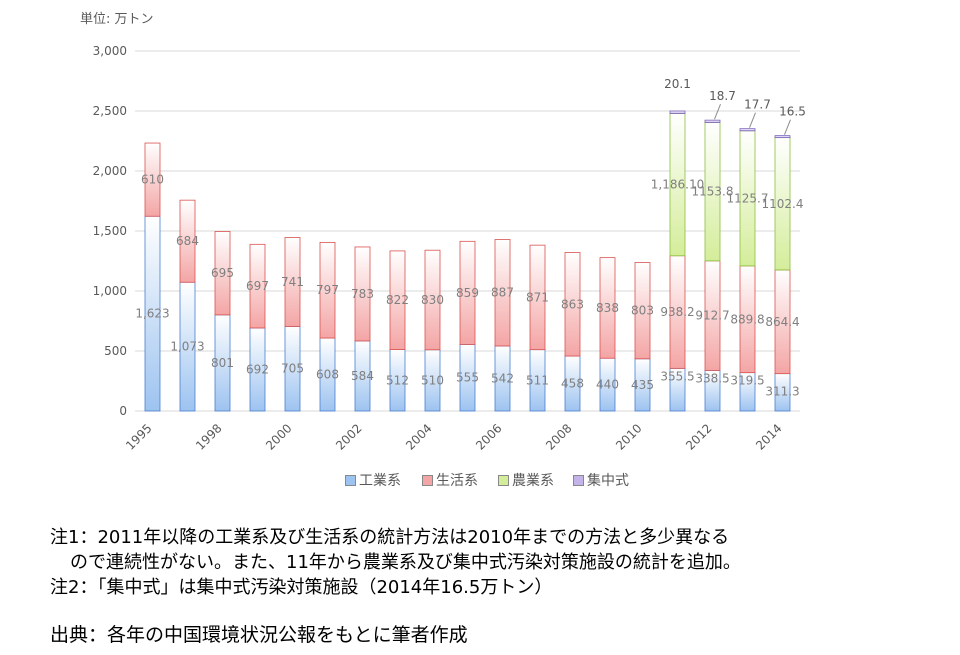 This screenshot has height=655, width=960. Describe the element at coordinates (187, 347) in the screenshot. I see `data-label: 1,073` at that location.